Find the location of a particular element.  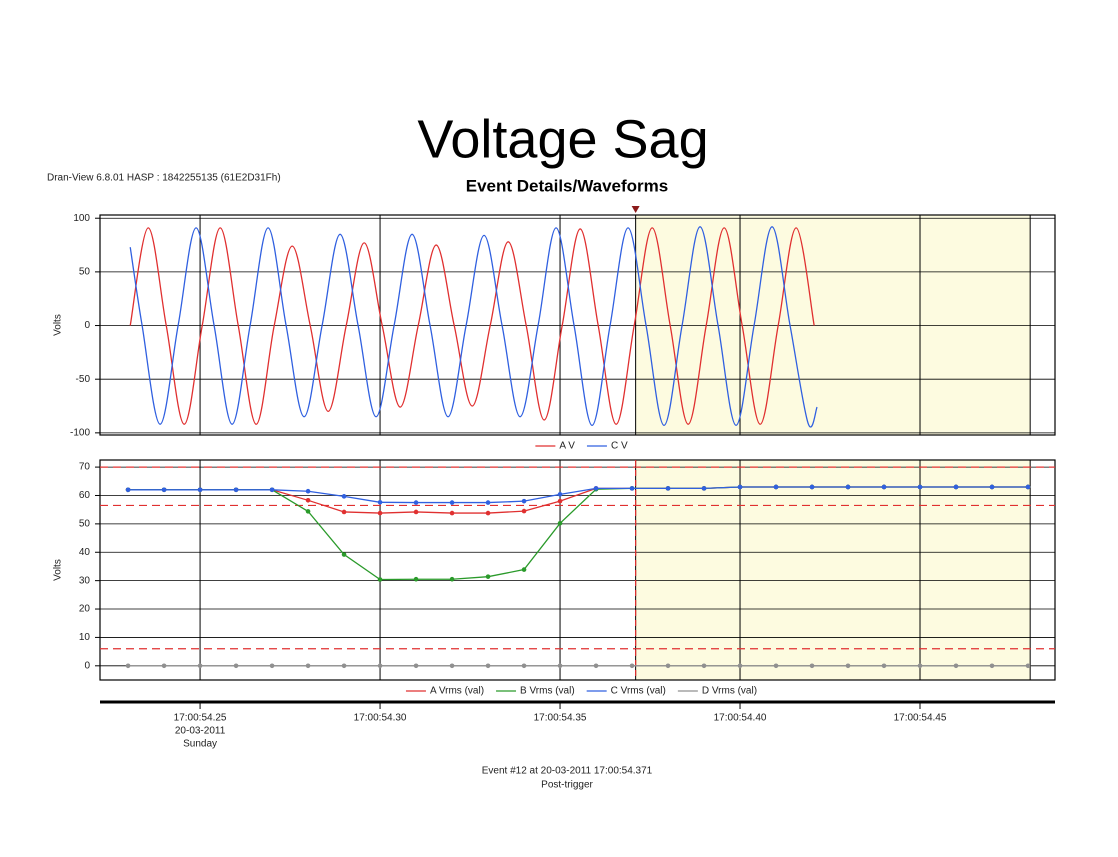

y-tick-label: 50 is located at coordinates (85, 524).